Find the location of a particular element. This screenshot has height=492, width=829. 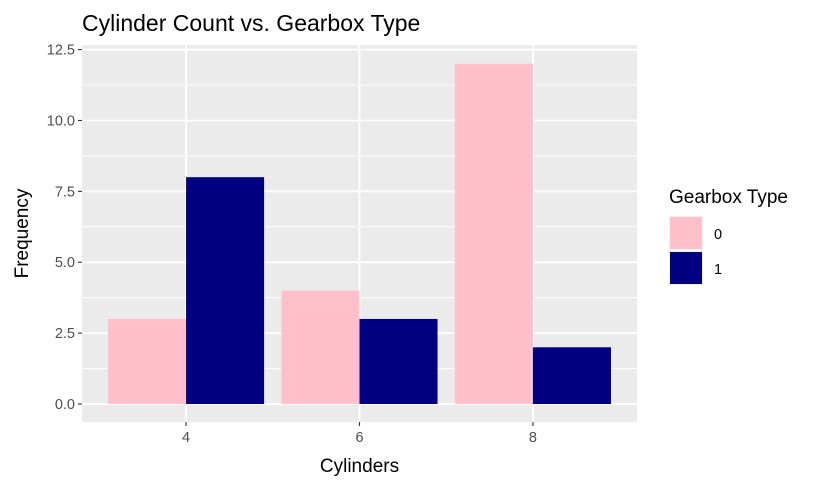

chart-title: Cylinder Count vs. Gearbox Type is located at coordinates (251, 23).